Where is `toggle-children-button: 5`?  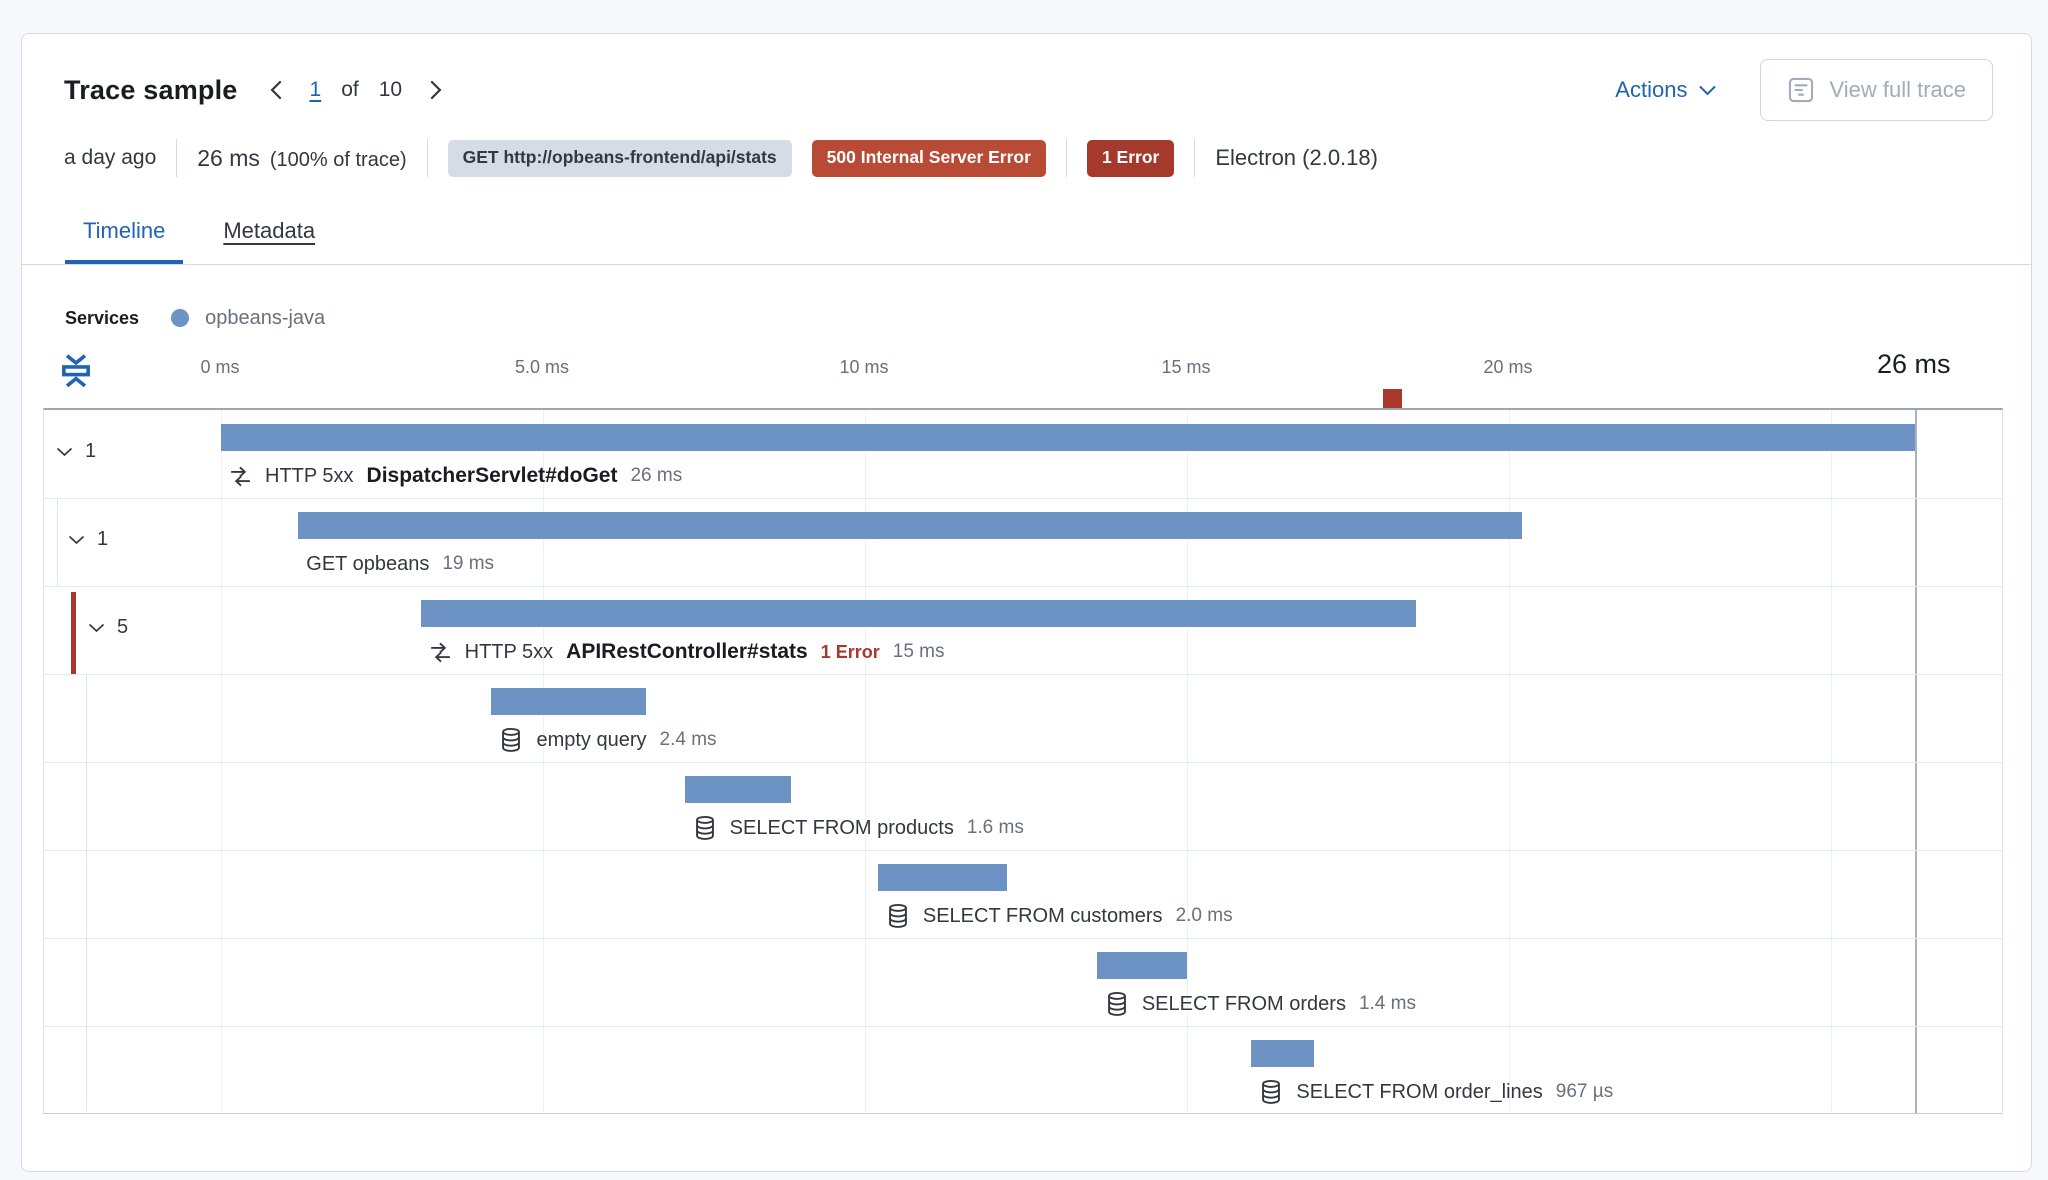
toggle-children-button: 5 is located at coordinates (108, 627).